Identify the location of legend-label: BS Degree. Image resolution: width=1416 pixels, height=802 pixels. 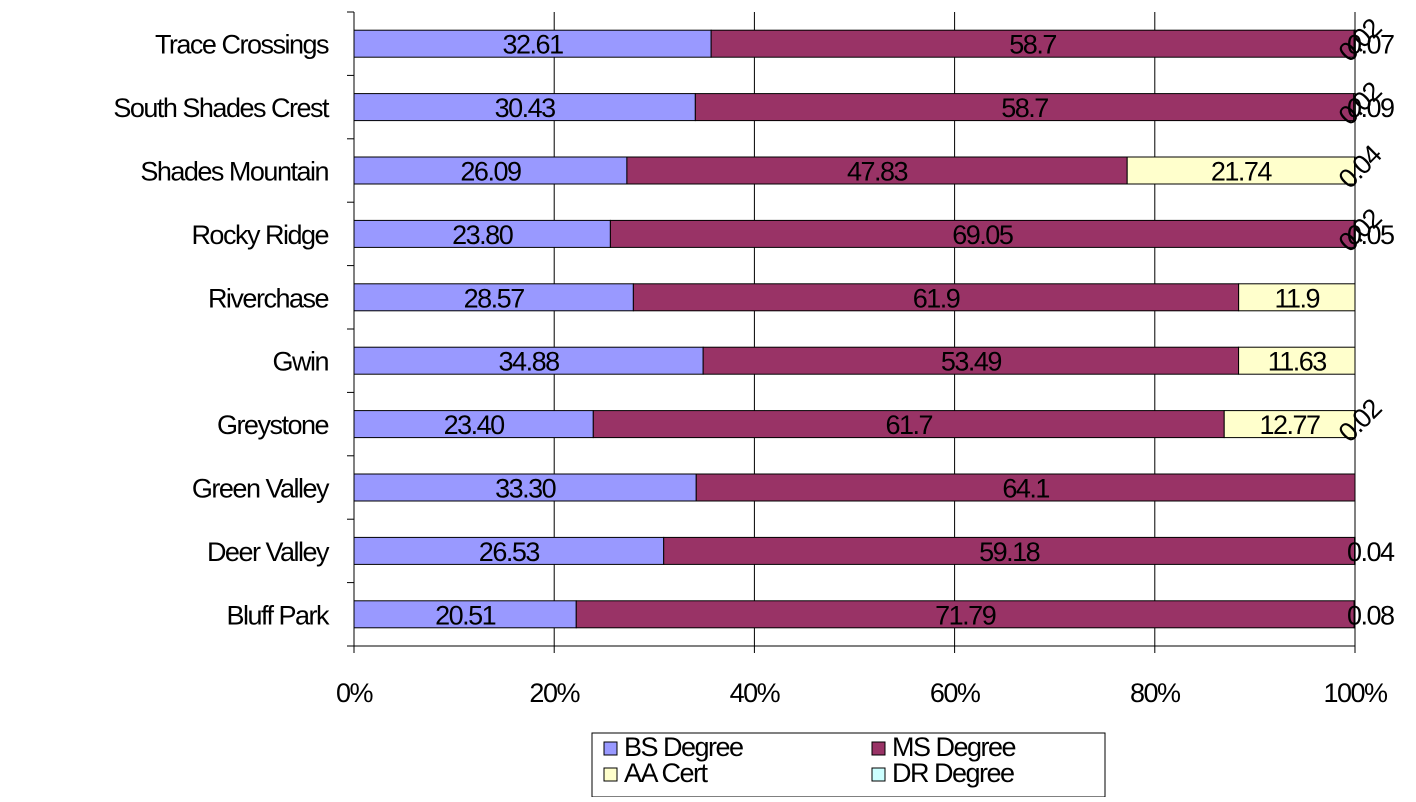
(683, 747).